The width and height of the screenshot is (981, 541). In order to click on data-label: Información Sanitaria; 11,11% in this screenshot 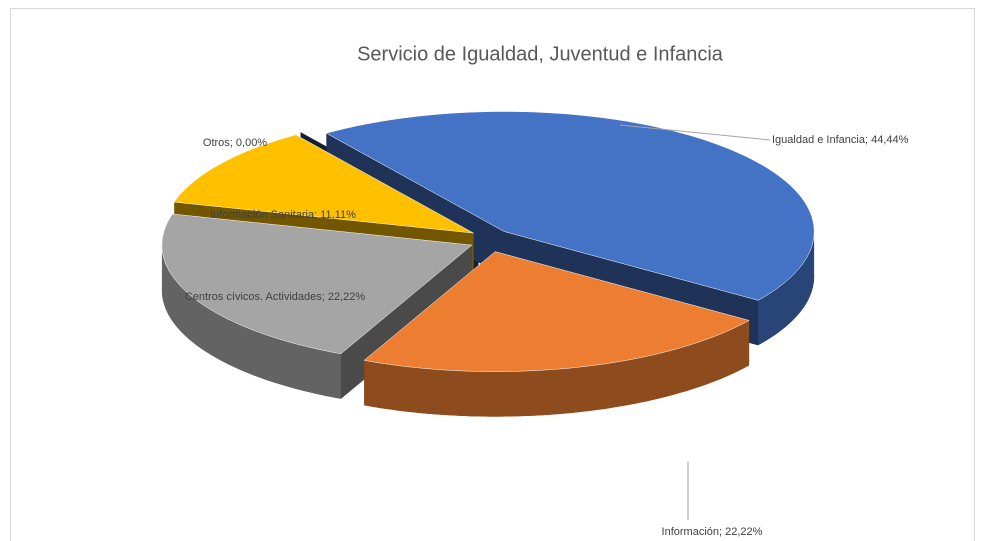, I will do `click(283, 215)`.